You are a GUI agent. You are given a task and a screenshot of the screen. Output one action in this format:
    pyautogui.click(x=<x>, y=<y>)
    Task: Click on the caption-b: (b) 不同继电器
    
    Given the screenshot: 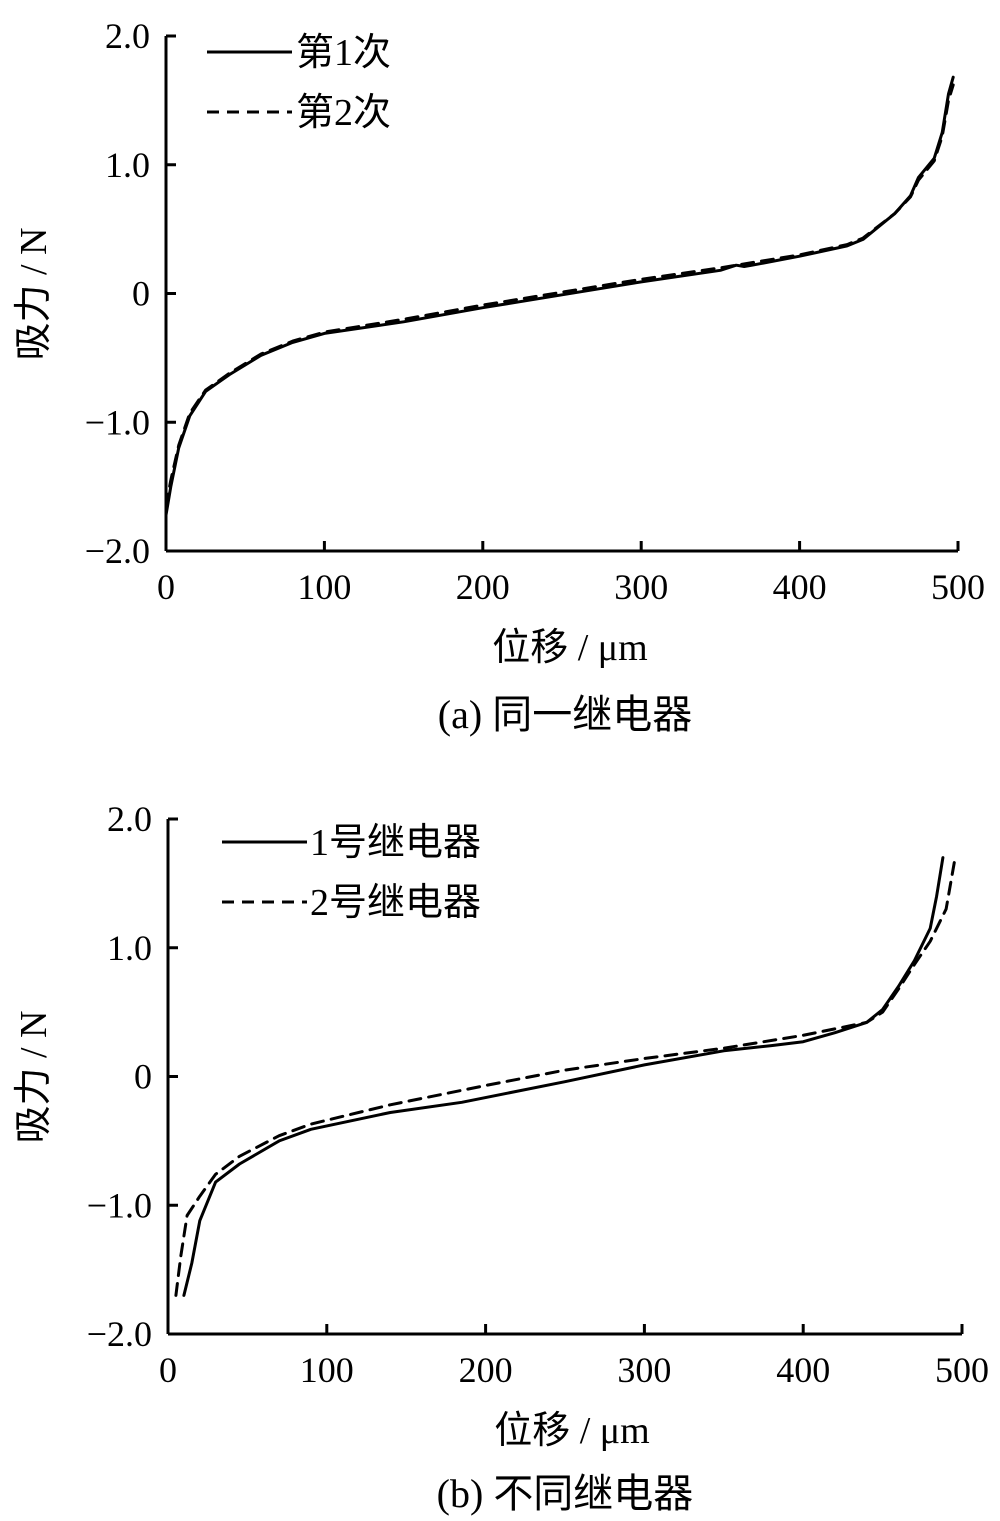 What is the action you would take?
    pyautogui.click(x=565, y=1493)
    